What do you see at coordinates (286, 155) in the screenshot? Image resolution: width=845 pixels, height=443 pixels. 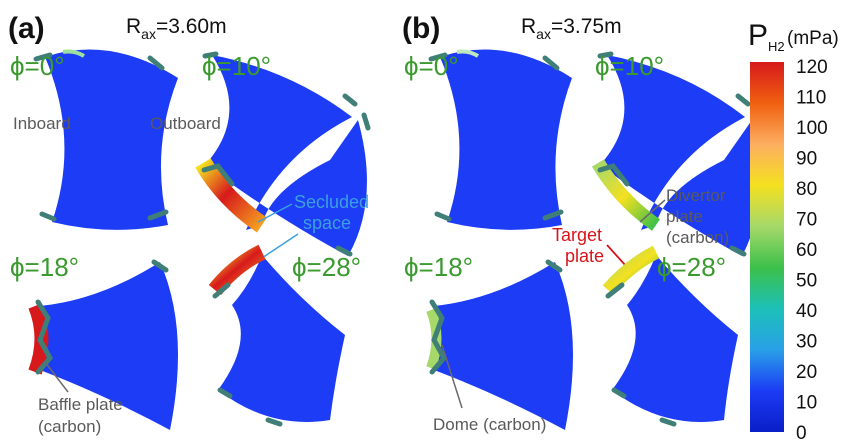 I see `cross-section-a-phi10` at bounding box center [286, 155].